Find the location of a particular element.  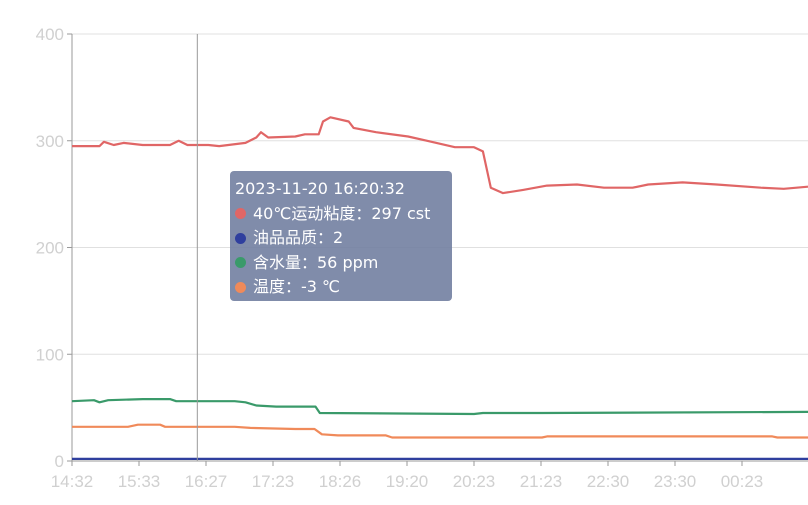

x-tick-label: 18:26 is located at coordinates (340, 481).